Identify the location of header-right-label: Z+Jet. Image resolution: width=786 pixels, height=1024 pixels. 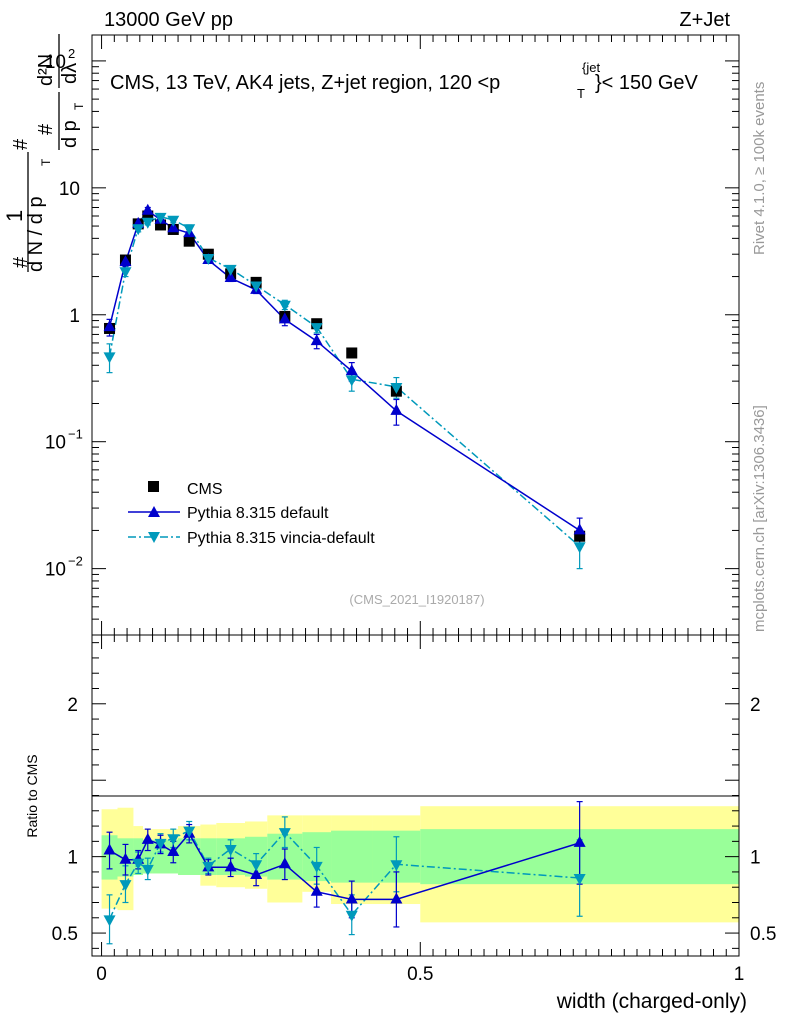
(704, 20).